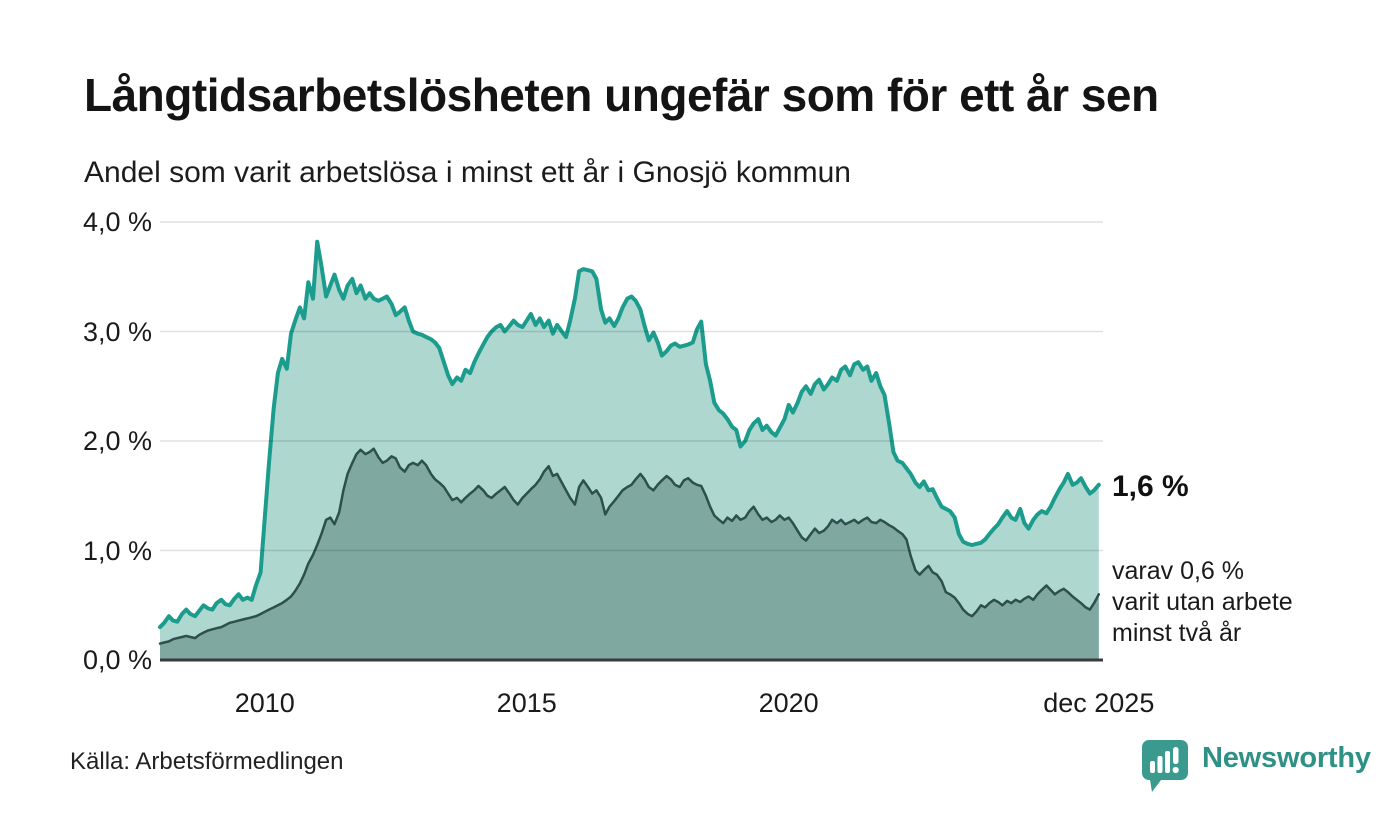 The width and height of the screenshot is (1400, 840). Describe the element at coordinates (1286, 758) in the screenshot. I see `brand-wordmark: Newsworthy` at that location.